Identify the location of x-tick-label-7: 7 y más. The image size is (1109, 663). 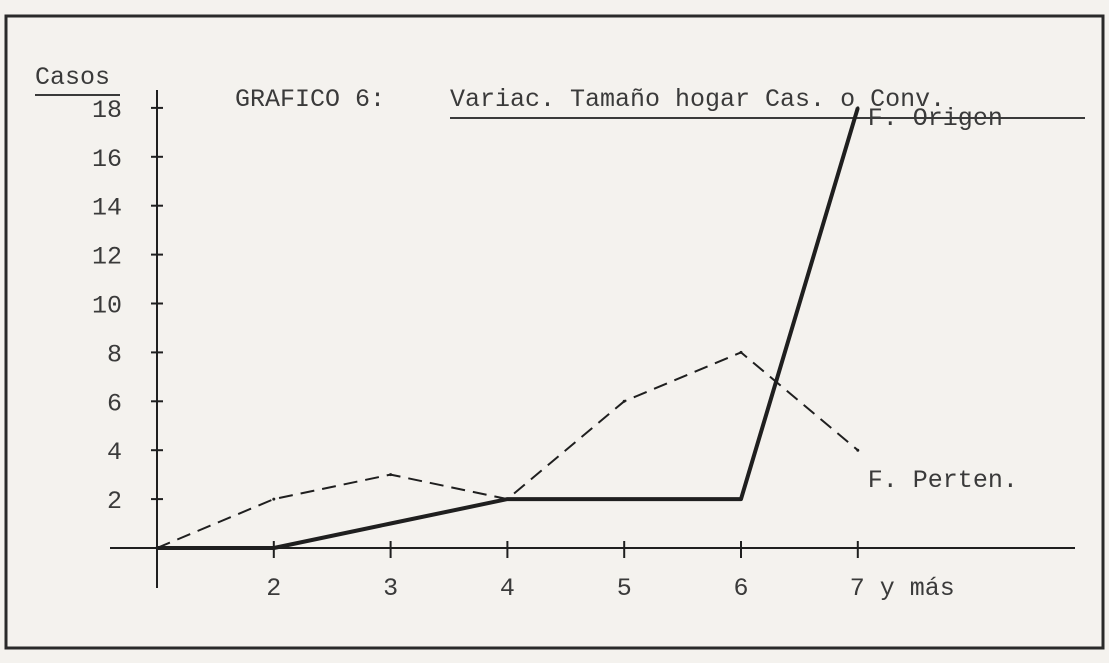
(902, 588).